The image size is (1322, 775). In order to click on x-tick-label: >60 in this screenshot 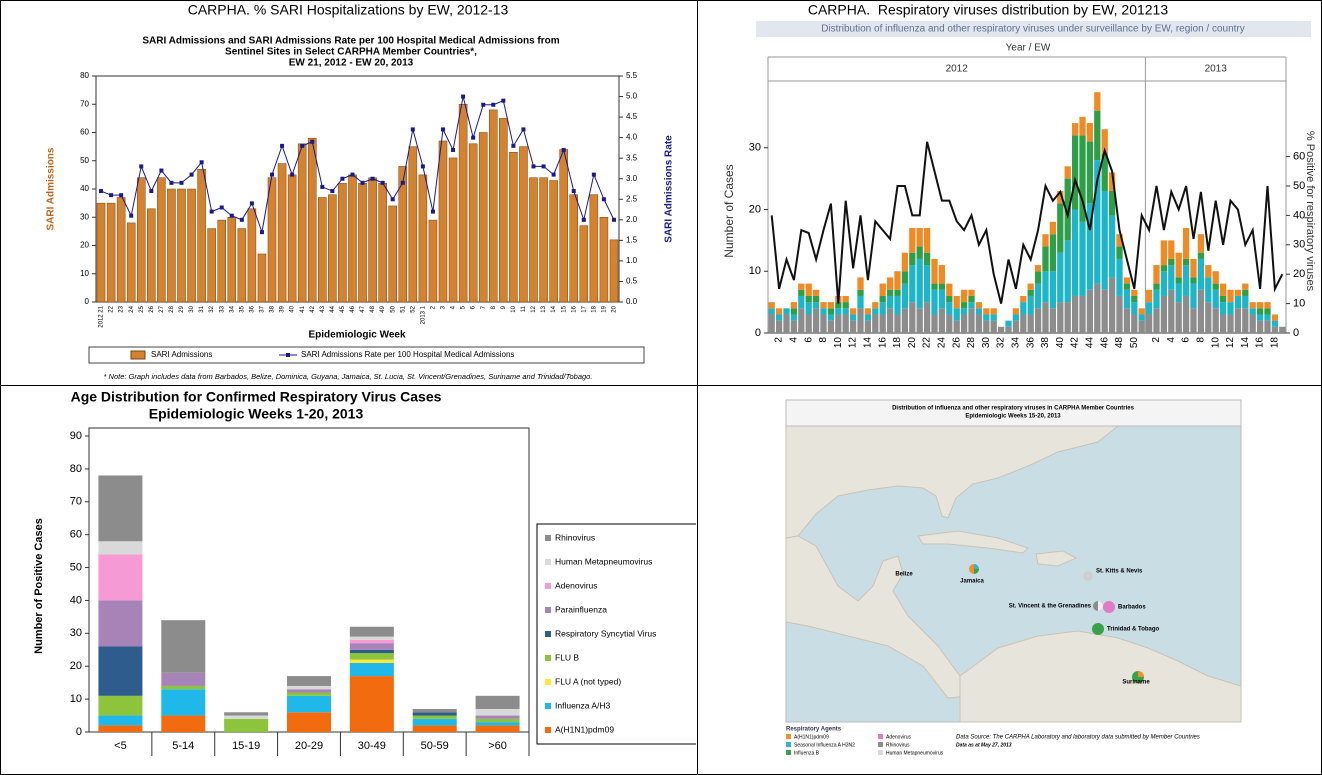, I will do `click(497, 746)`.